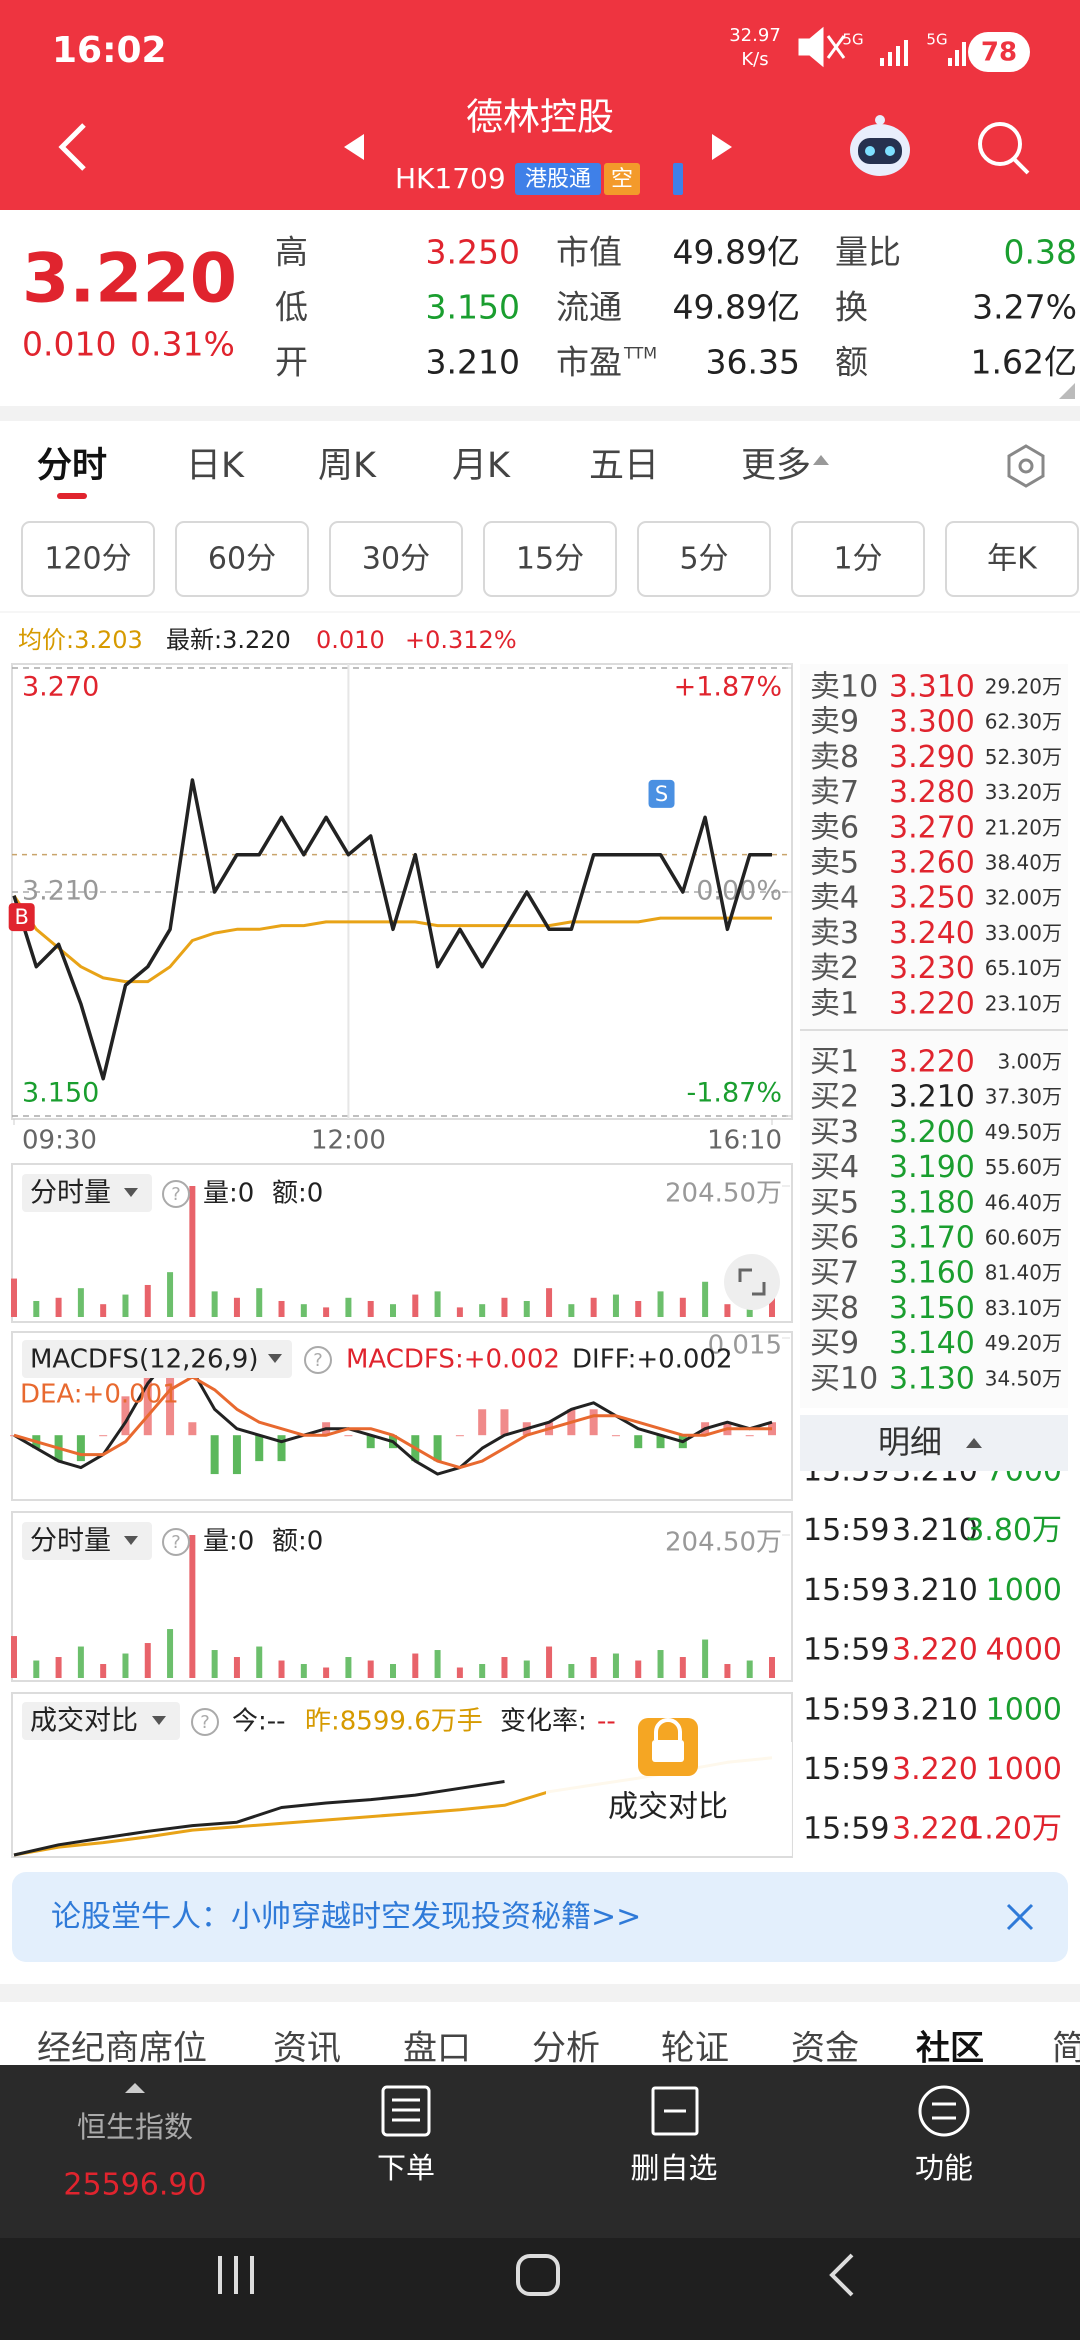  What do you see at coordinates (1023, 687) in the screenshot?
I see `book-volume: 29.20万` at bounding box center [1023, 687].